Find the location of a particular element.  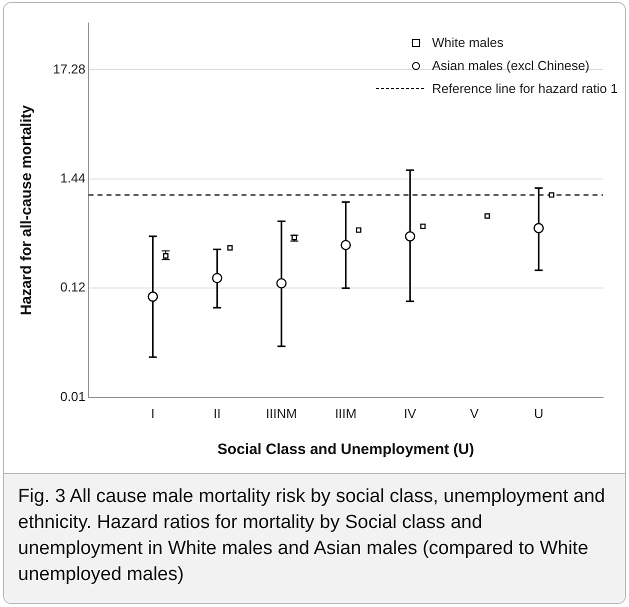

y-axis-title: Hazard for all-cause mortality is located at coordinates (27, 210).